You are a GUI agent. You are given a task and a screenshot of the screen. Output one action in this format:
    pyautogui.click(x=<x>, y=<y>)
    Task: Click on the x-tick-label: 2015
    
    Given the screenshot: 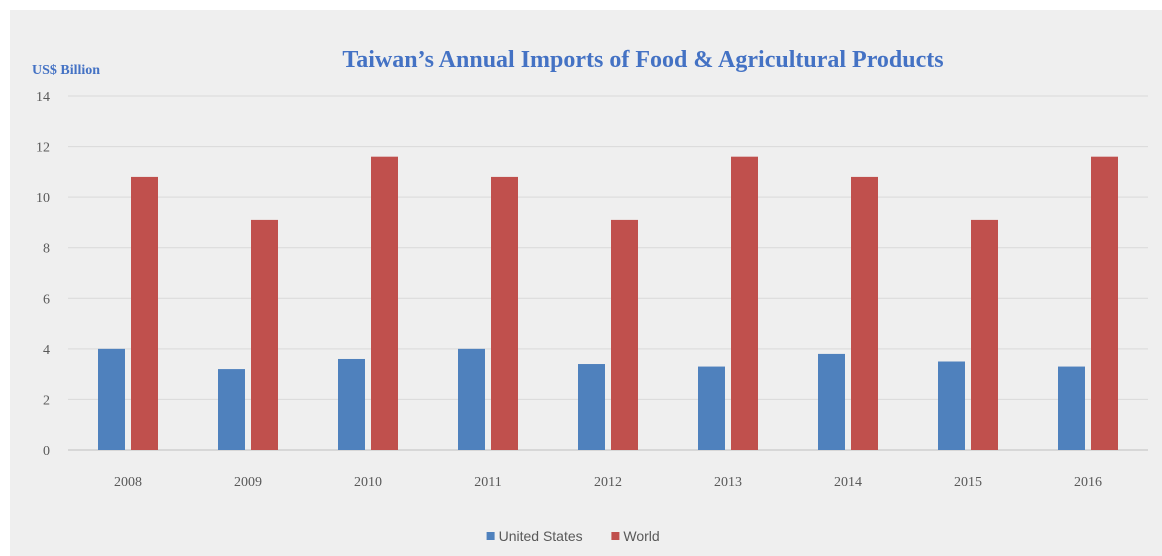 What is the action you would take?
    pyautogui.click(x=968, y=482)
    